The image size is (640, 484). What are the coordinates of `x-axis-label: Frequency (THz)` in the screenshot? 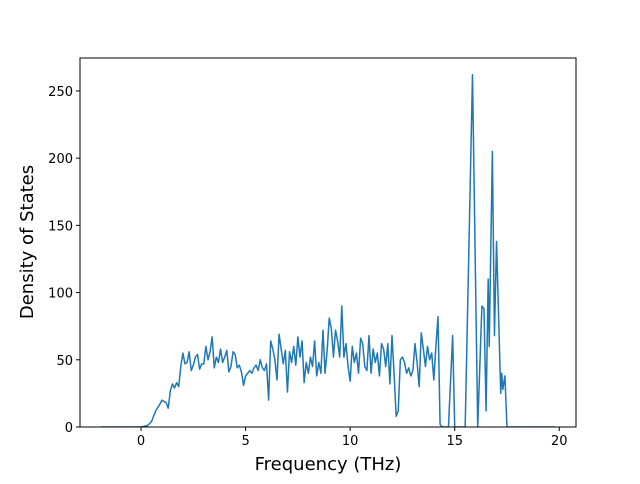 It's located at (328, 464).